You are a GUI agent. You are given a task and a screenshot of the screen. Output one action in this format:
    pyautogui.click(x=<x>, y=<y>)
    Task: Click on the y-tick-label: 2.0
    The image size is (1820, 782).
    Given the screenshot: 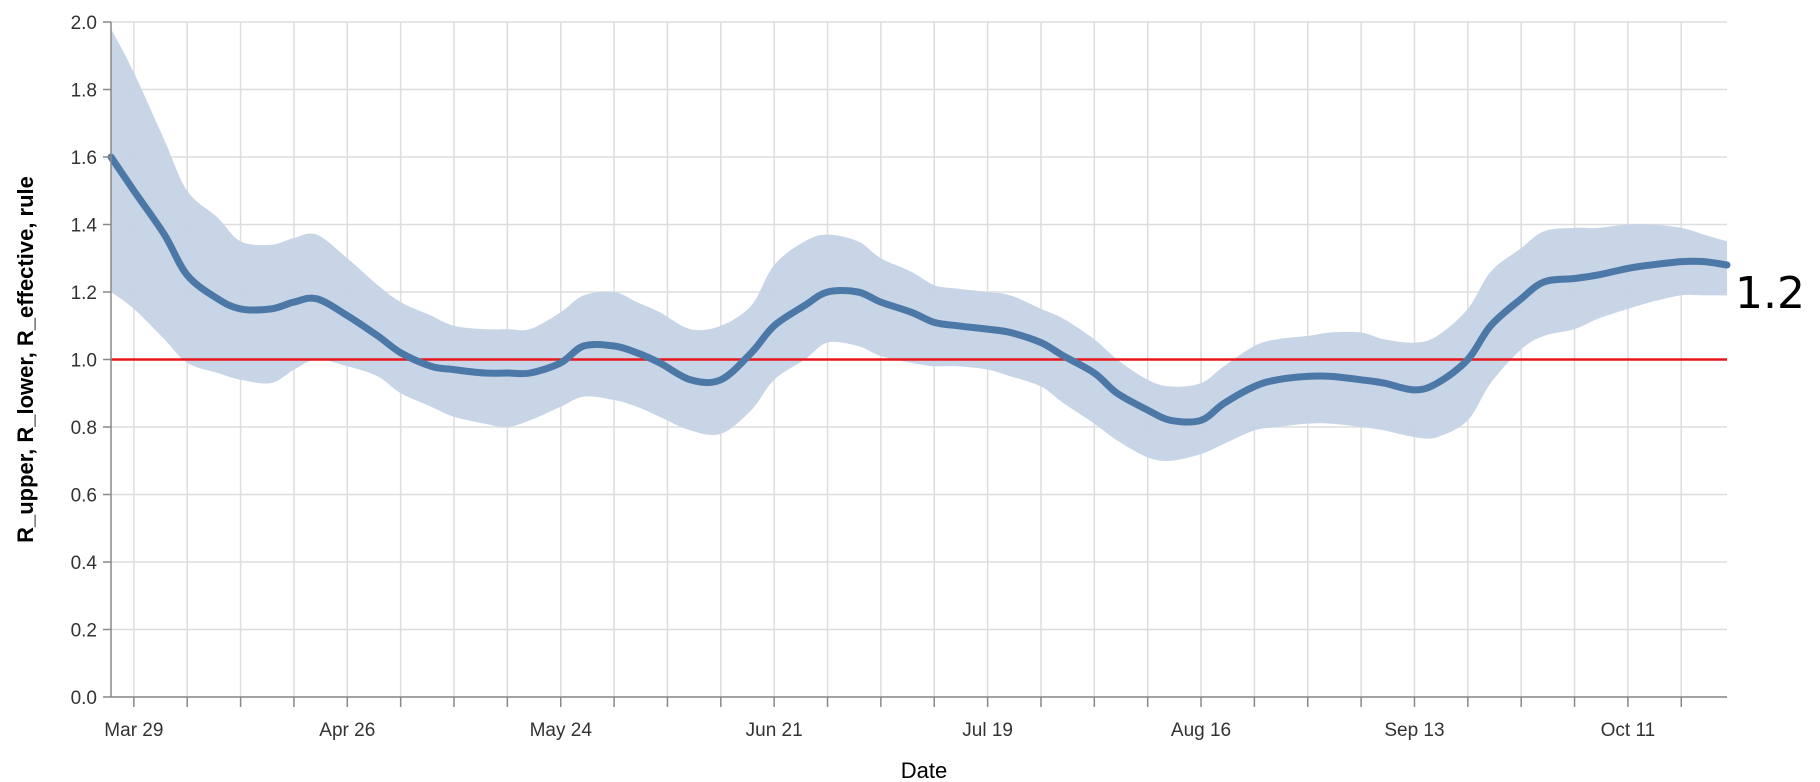 What is the action you would take?
    pyautogui.click(x=84, y=23)
    